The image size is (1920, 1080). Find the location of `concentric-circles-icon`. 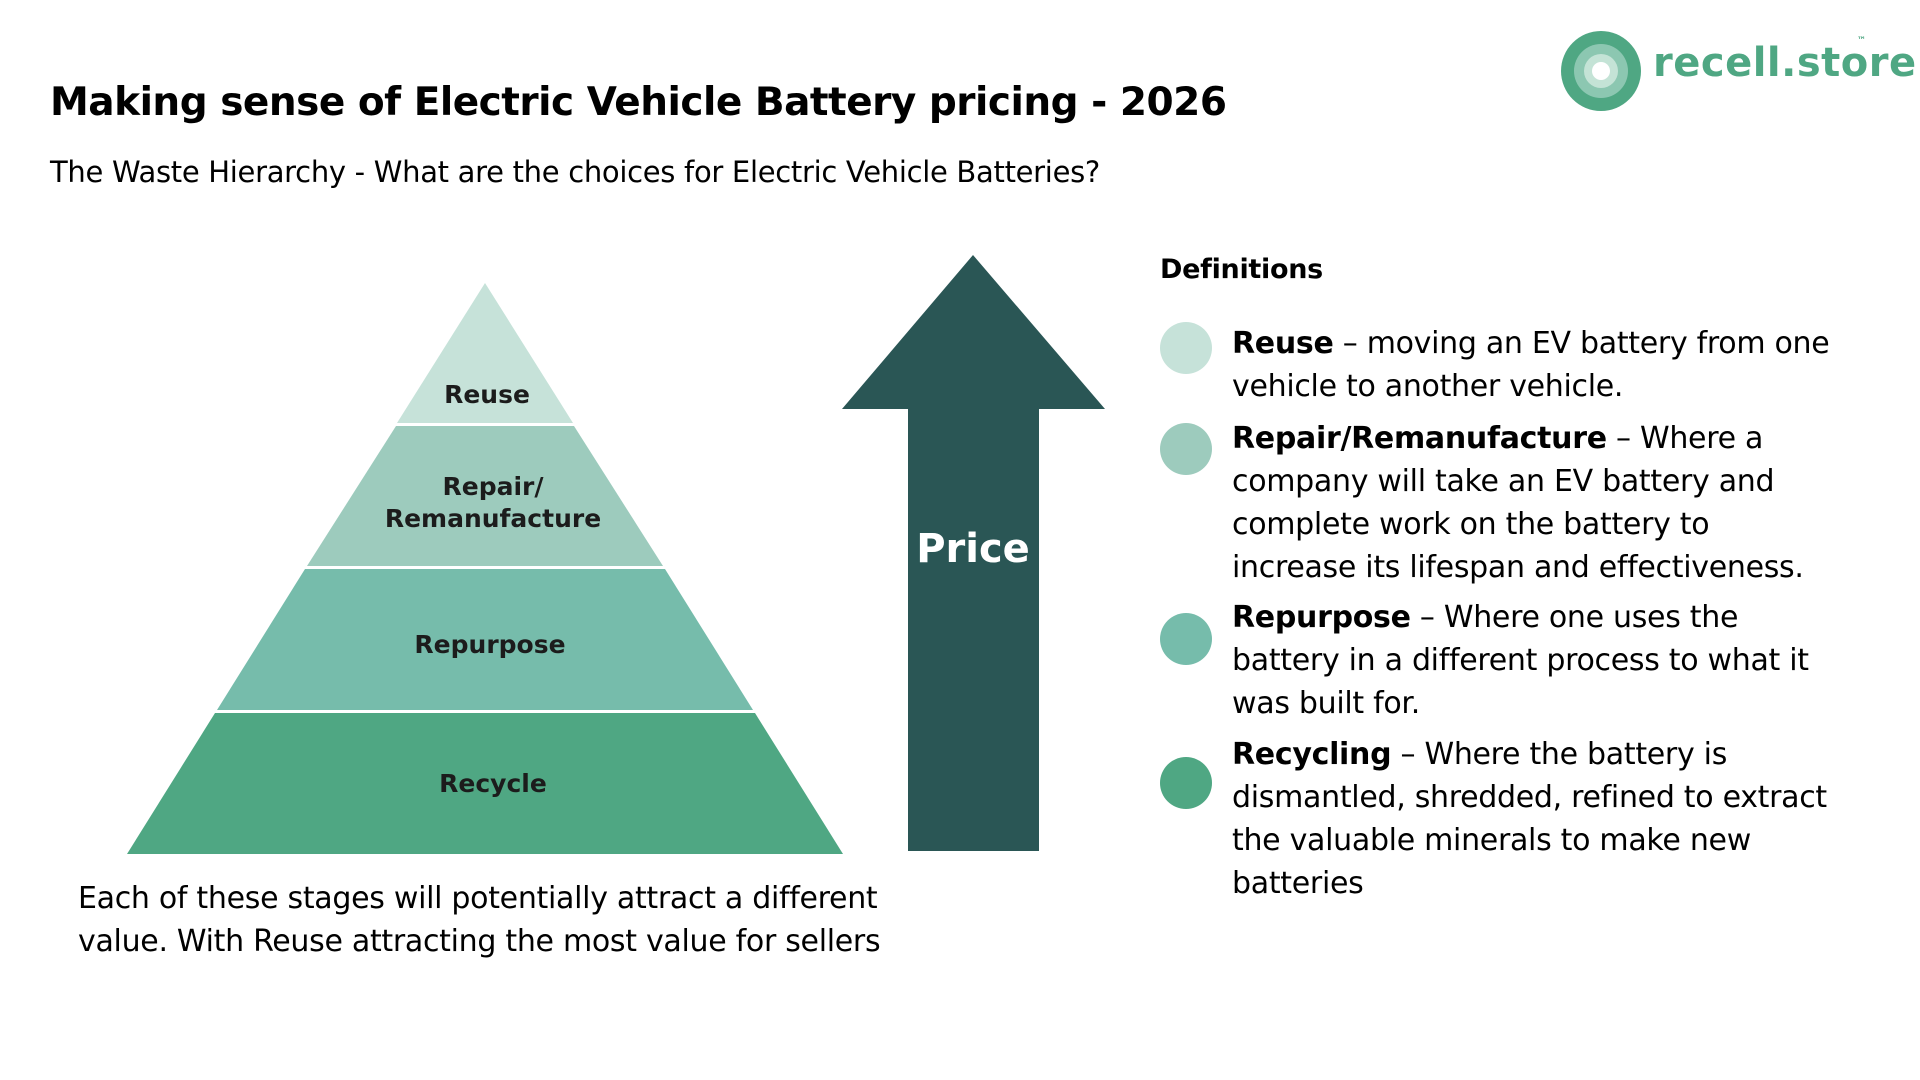

concentric-circles-icon is located at coordinates (1601, 71).